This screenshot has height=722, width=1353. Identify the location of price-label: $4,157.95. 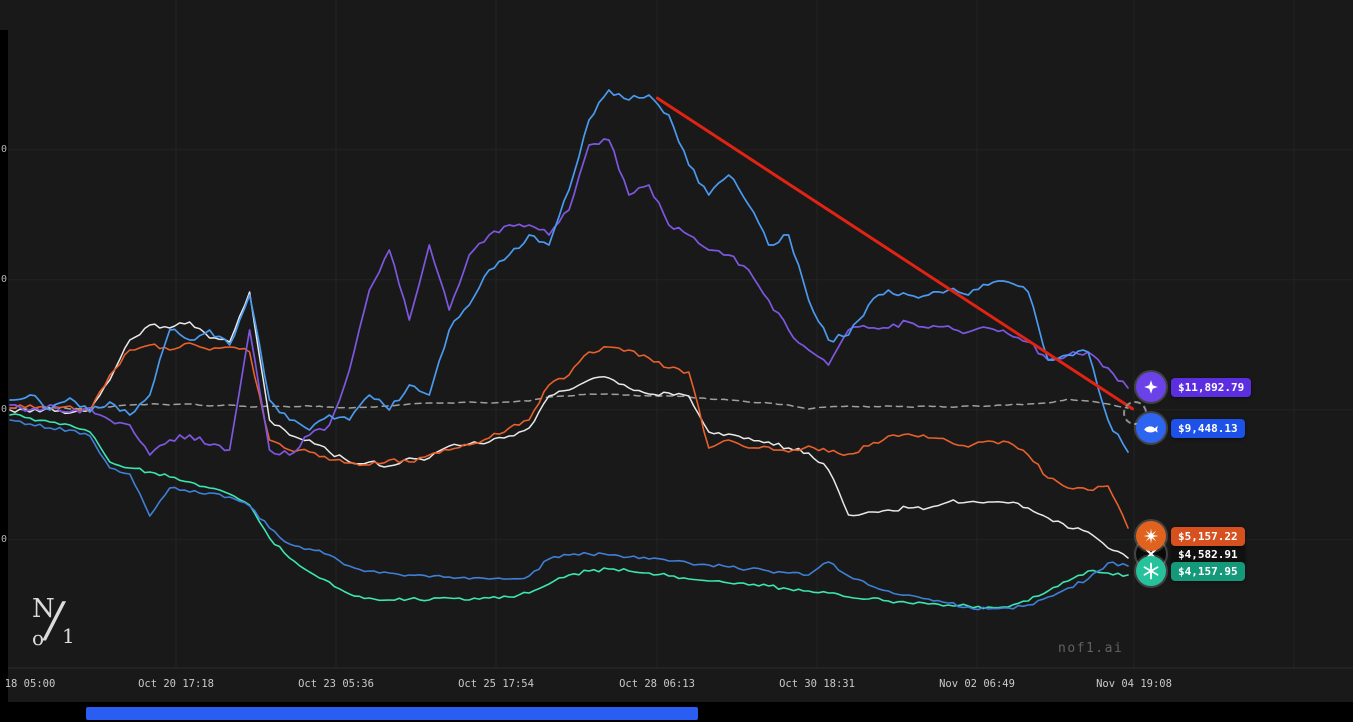
(1208, 571).